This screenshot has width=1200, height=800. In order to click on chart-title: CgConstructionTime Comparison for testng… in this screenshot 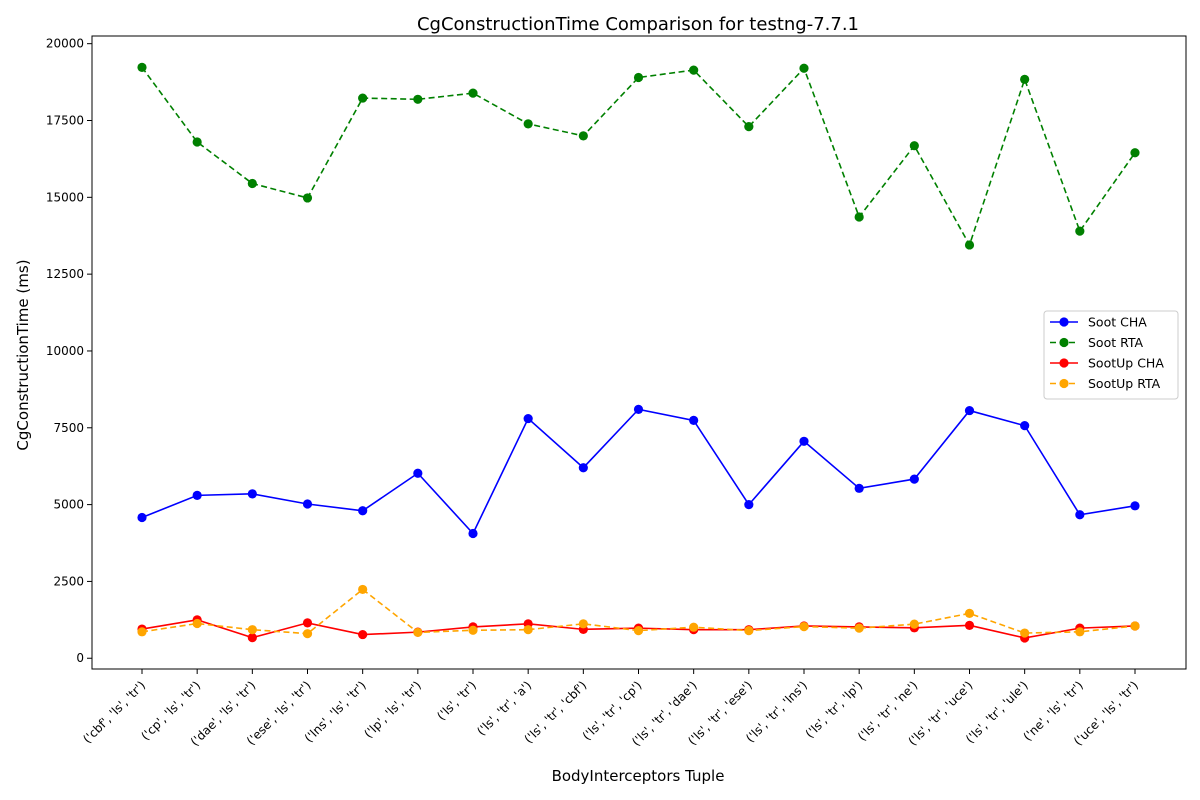, I will do `click(638, 24)`.